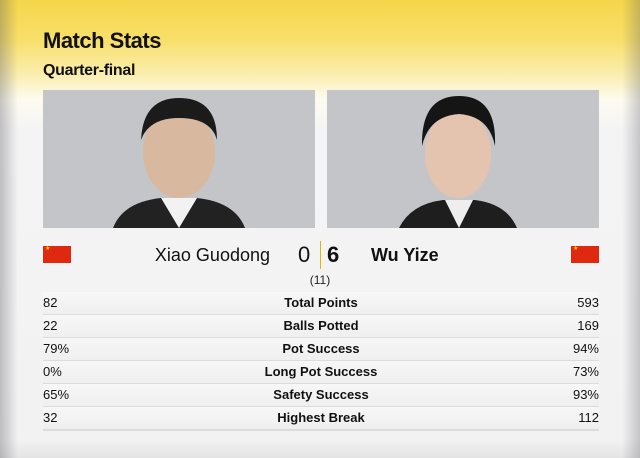  I want to click on stat-row: 22 Balls Potted 169, so click(321, 327).